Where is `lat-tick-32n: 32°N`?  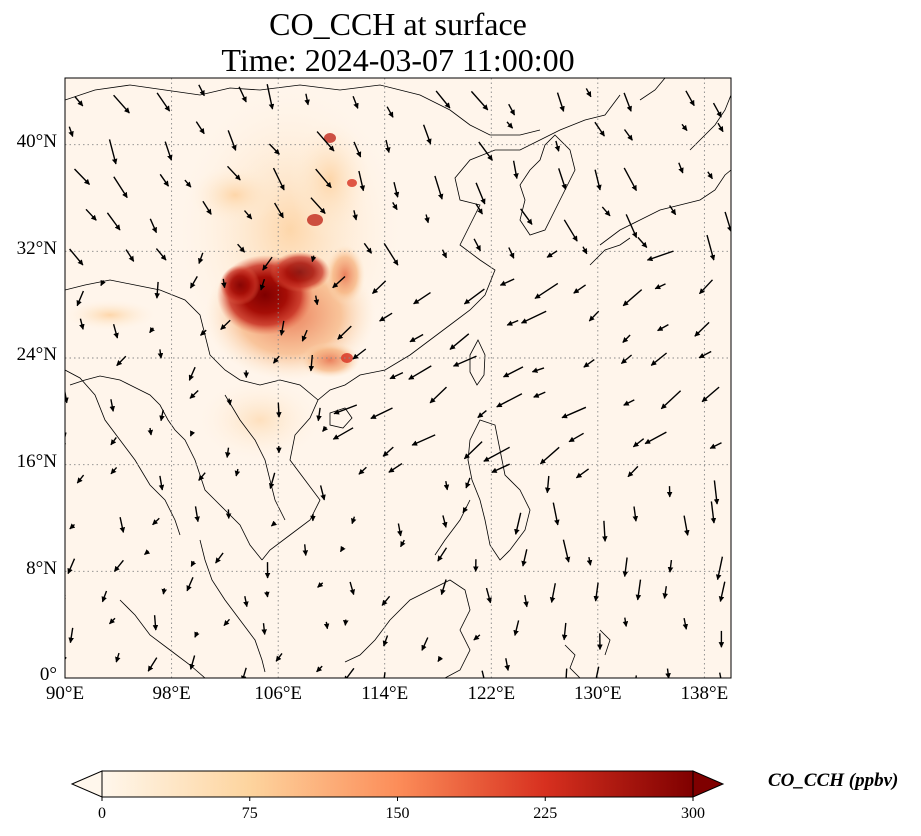 lat-tick-32n: 32°N is located at coordinates (36, 248).